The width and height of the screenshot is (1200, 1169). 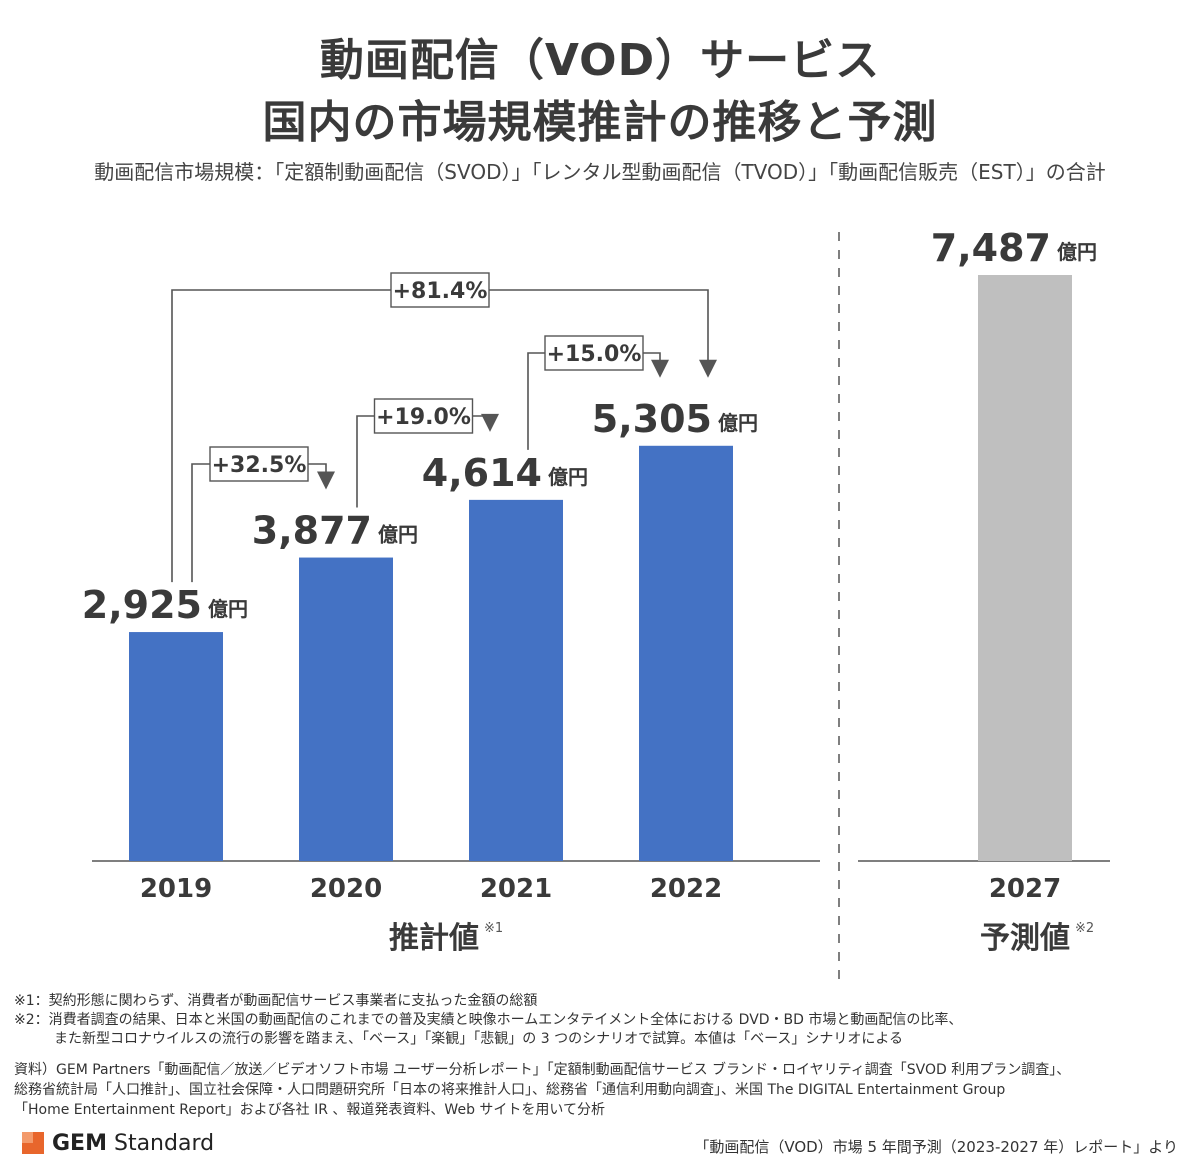 What do you see at coordinates (133, 1143) in the screenshot?
I see `logo-text: GEM Standard` at bounding box center [133, 1143].